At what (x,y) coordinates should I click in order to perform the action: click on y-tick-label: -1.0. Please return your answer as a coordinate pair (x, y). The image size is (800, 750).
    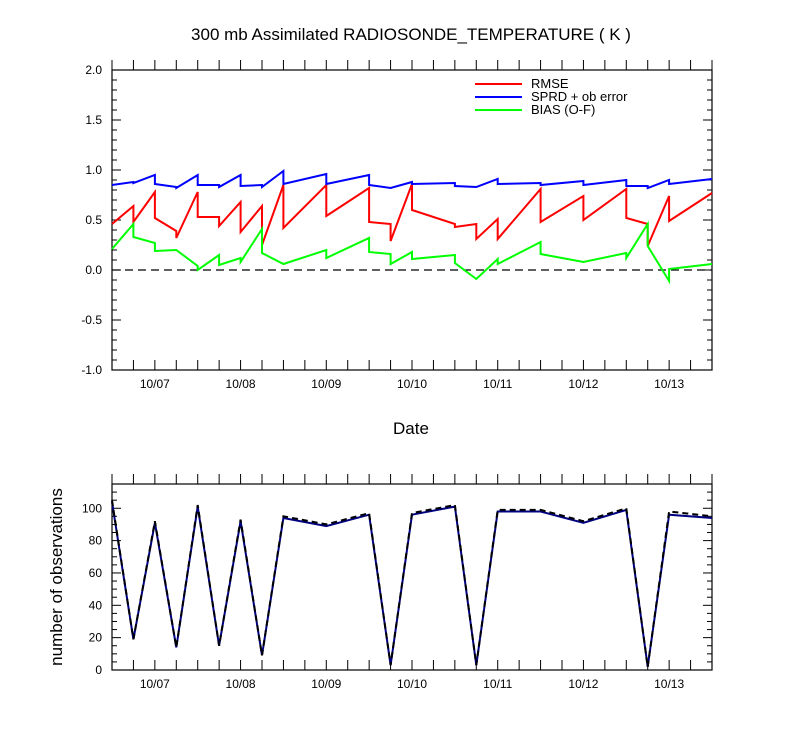
    Looking at the image, I should click on (91, 370).